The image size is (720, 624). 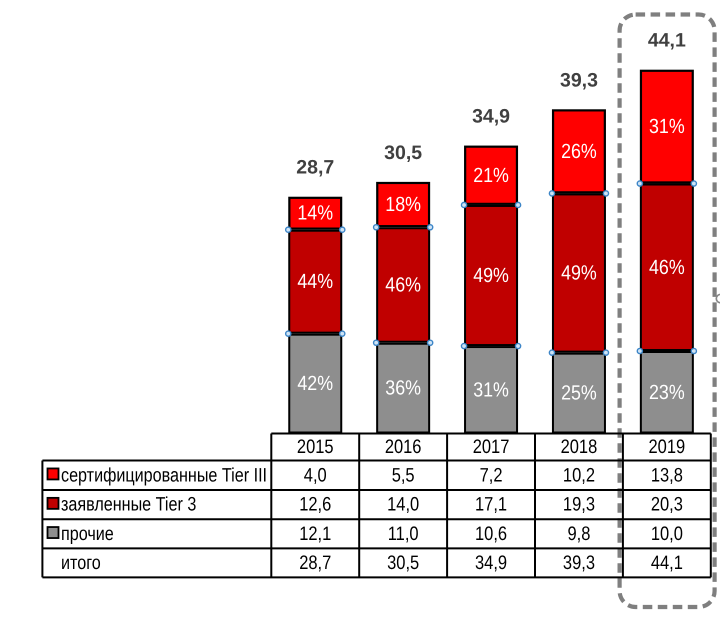 What do you see at coordinates (315, 534) in the screenshot?
I see `svg-text: 12,1` at bounding box center [315, 534].